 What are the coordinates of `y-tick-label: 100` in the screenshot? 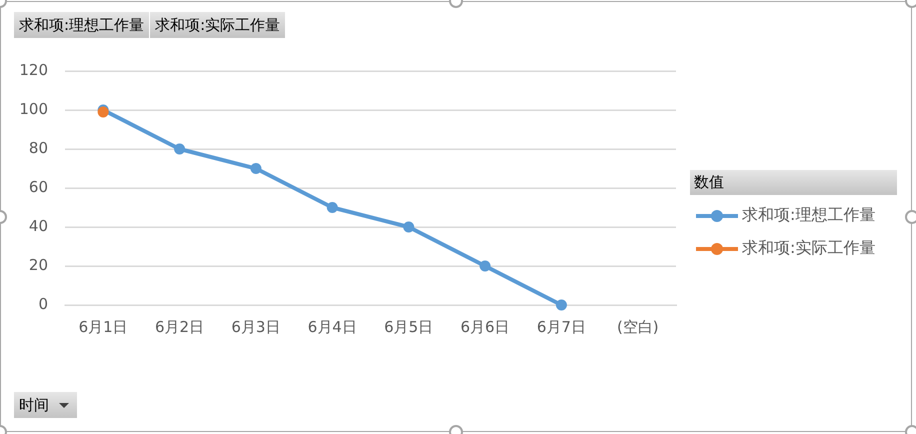 It's located at (33, 109).